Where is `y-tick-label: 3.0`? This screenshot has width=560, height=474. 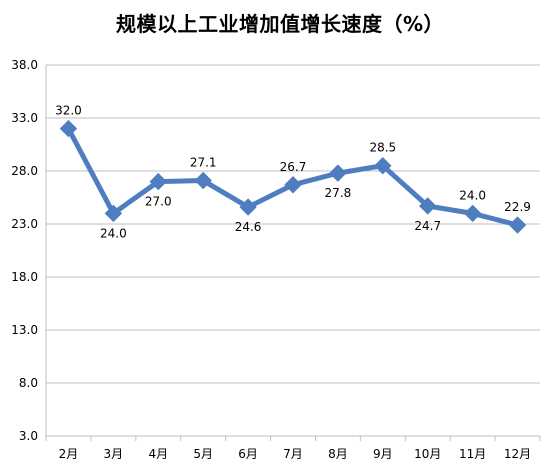
y-tick-label: 3.0 is located at coordinates (28, 436).